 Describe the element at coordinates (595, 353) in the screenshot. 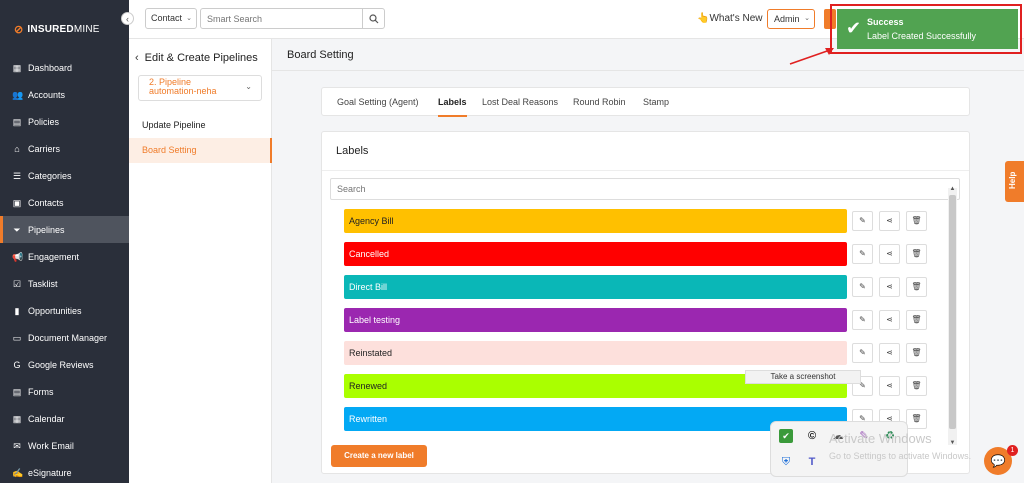

I see `label-chip: Reinstated` at that location.